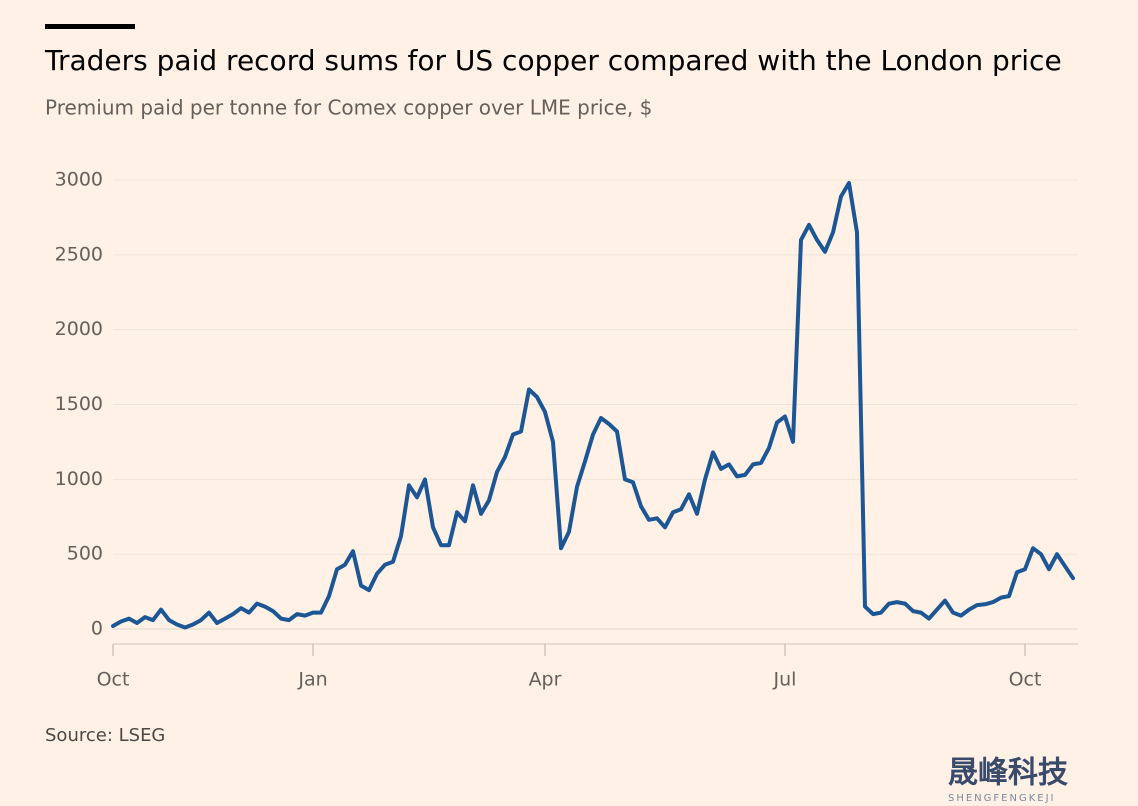 The width and height of the screenshot is (1138, 806). I want to click on y-tick-label: 2000, so click(79, 329).